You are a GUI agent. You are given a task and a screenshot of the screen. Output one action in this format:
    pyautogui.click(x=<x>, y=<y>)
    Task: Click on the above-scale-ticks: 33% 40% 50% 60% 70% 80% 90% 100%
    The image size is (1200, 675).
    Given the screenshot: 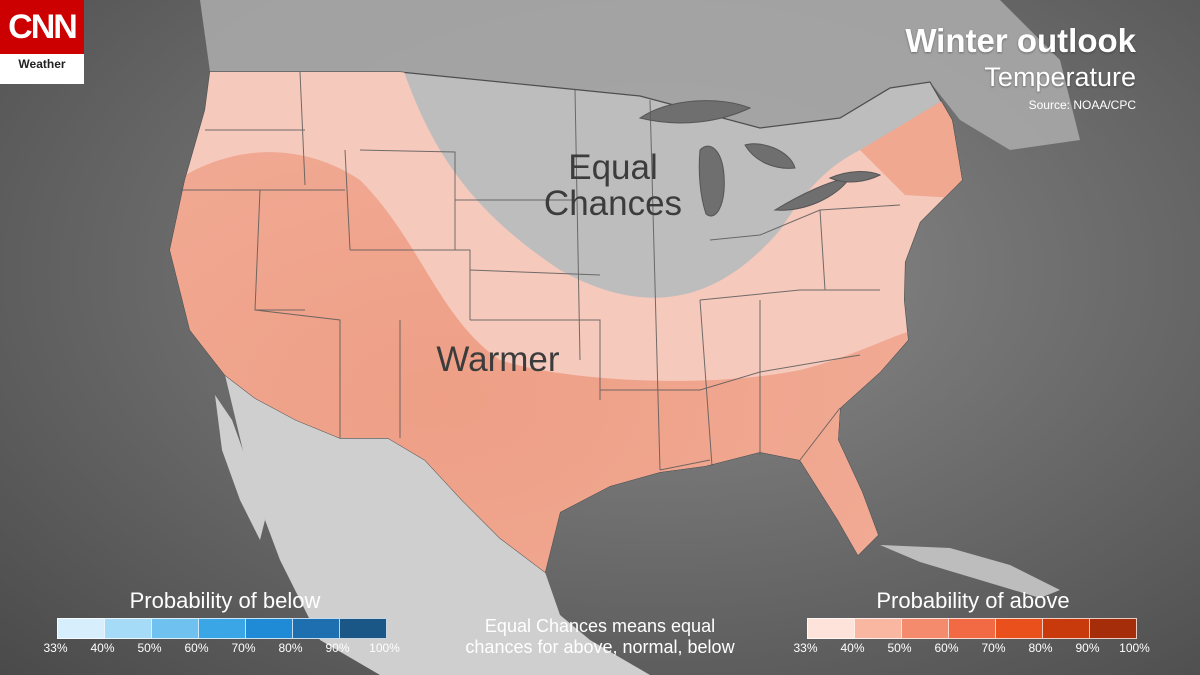 What is the action you would take?
    pyautogui.click(x=970, y=648)
    